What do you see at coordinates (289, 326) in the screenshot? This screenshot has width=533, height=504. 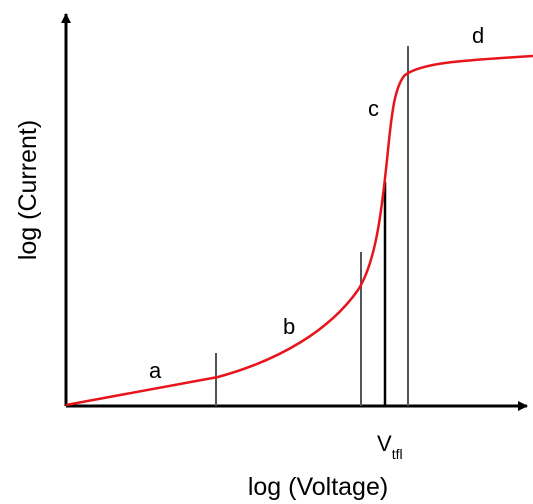 I see `region-label-b: b` at bounding box center [289, 326].